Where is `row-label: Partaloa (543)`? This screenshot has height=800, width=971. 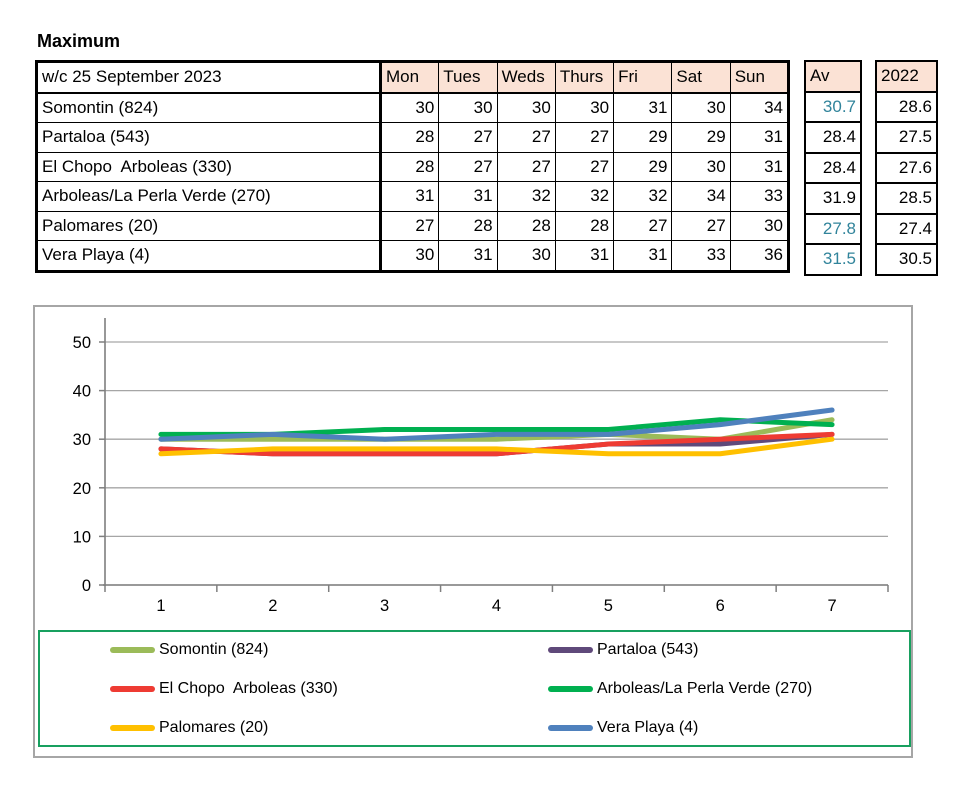
row-label: Partaloa (543) is located at coordinates (209, 137).